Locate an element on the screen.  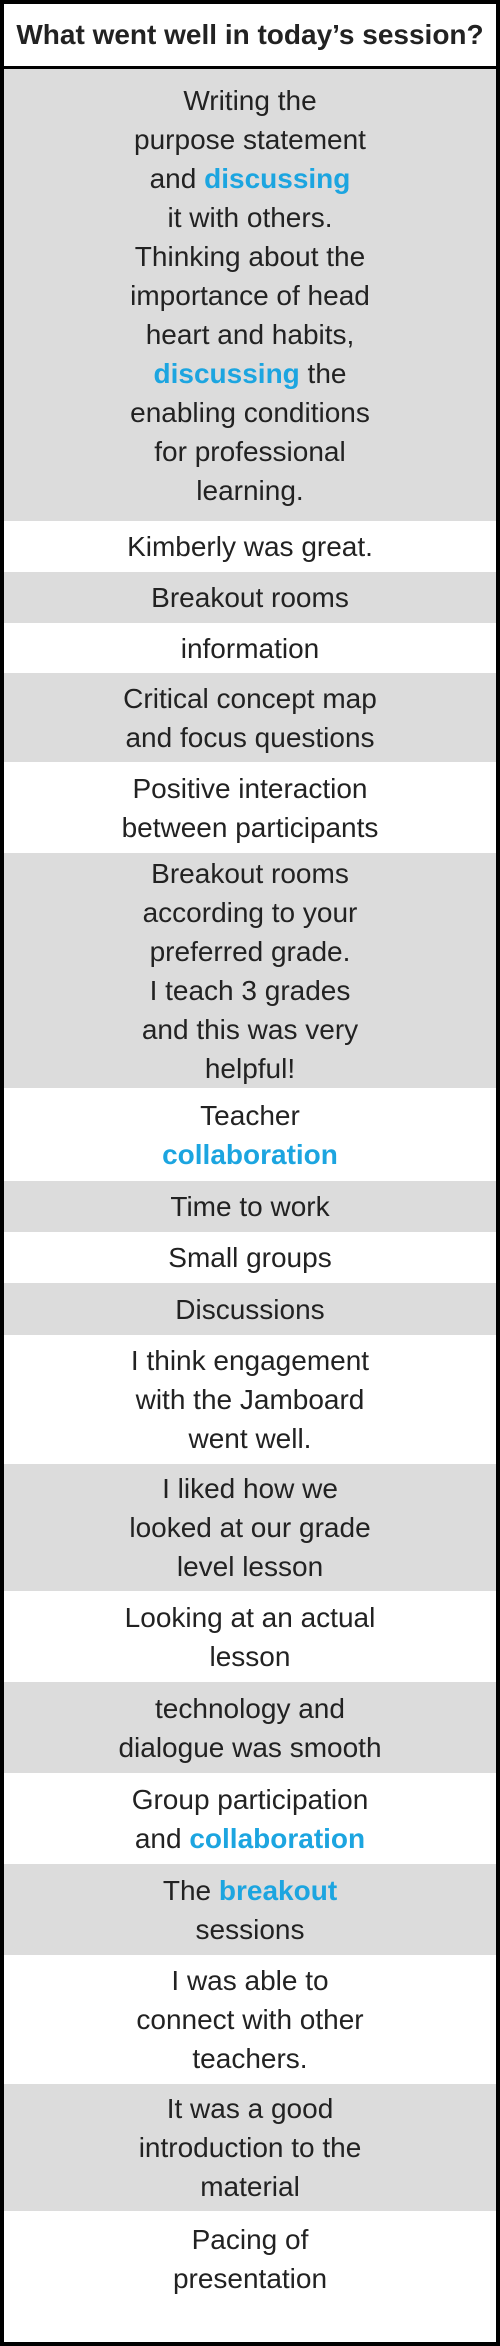
response-text: Teacher collaboration is located at coordinates (250, 1135).